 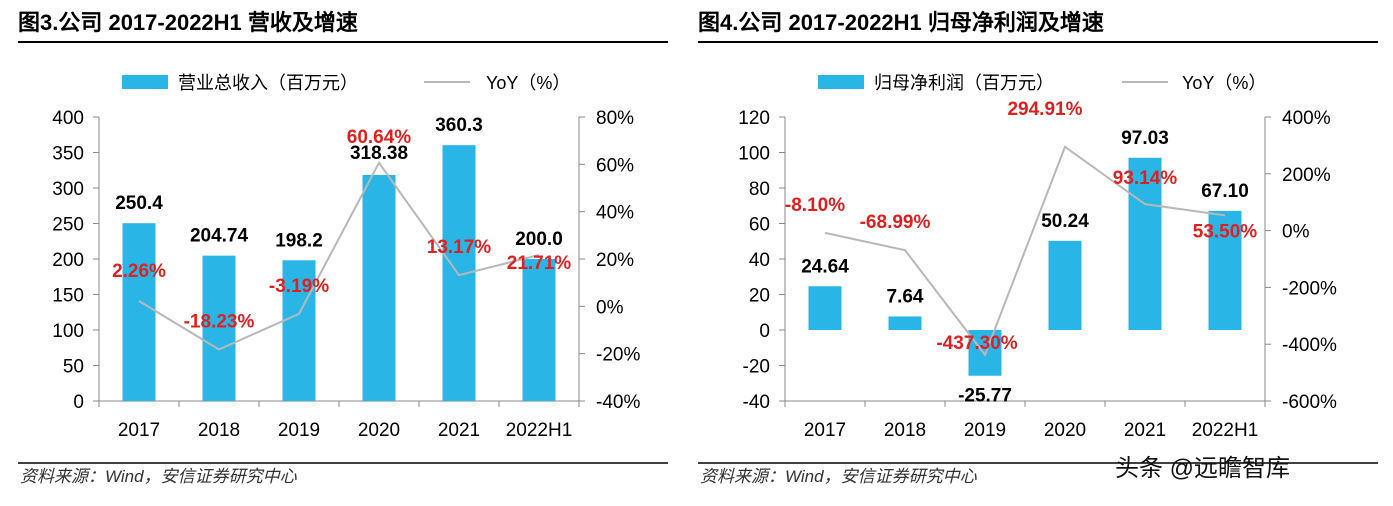 I want to click on figure-4-left-tick-label: -40, so click(x=756, y=402).